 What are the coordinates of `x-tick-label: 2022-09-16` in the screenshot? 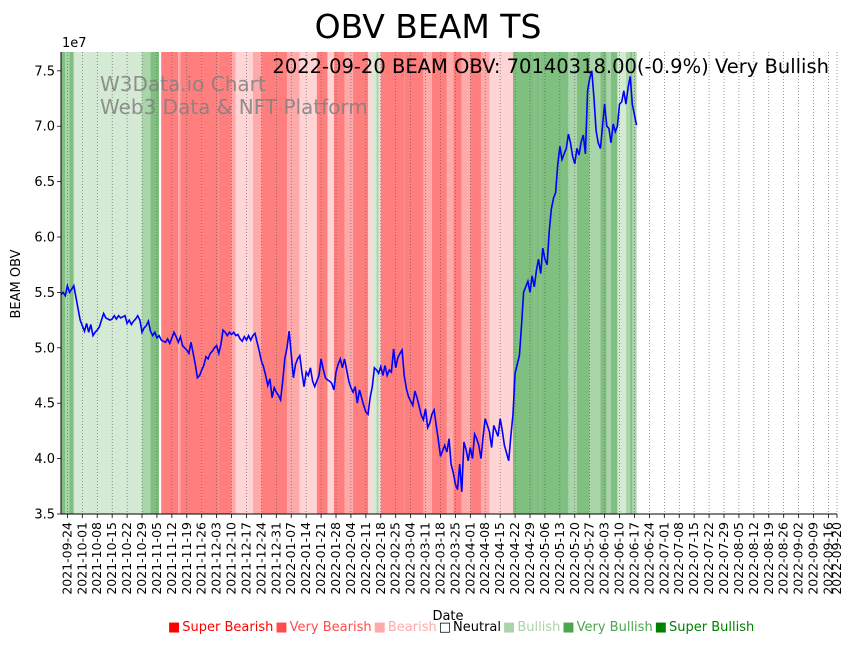 It's located at (827, 558).